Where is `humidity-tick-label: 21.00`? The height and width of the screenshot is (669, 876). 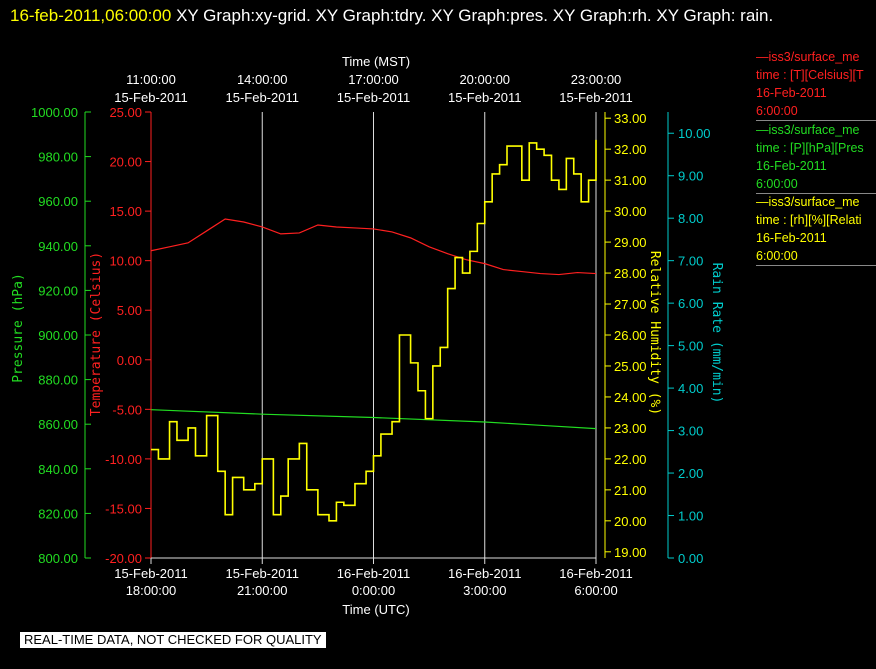
humidity-tick-label: 21.00 is located at coordinates (630, 490).